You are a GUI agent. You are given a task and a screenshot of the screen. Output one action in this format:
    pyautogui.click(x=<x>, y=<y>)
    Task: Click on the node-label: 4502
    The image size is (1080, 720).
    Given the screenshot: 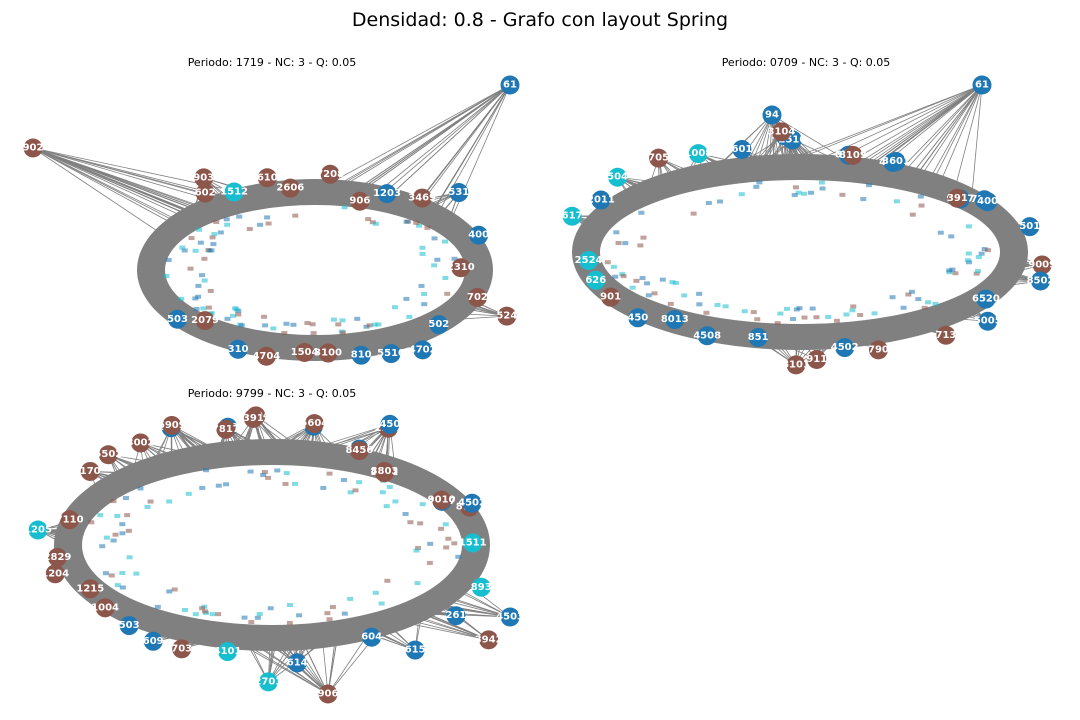 What is the action you would take?
    pyautogui.click(x=472, y=503)
    